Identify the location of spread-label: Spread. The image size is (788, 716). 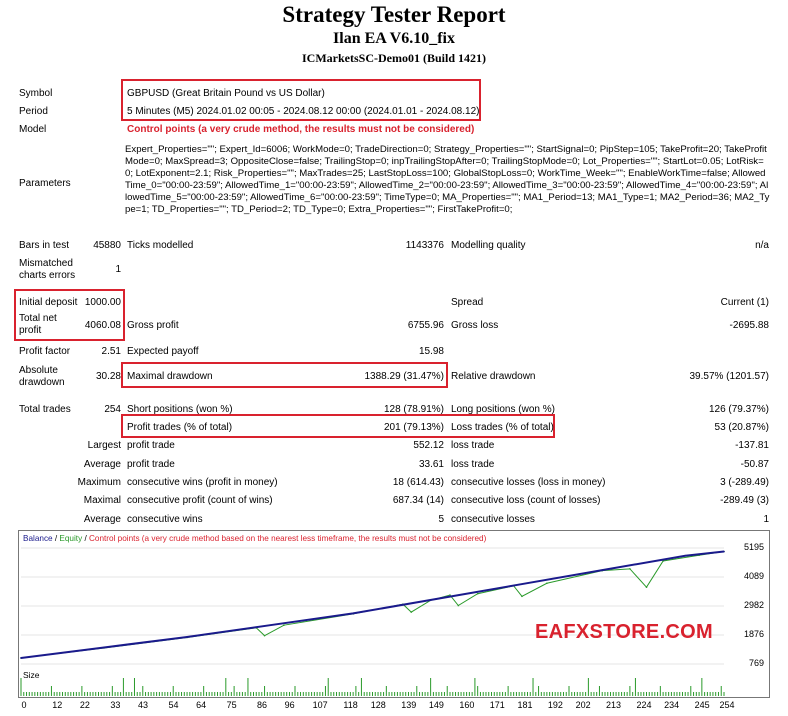
(467, 302).